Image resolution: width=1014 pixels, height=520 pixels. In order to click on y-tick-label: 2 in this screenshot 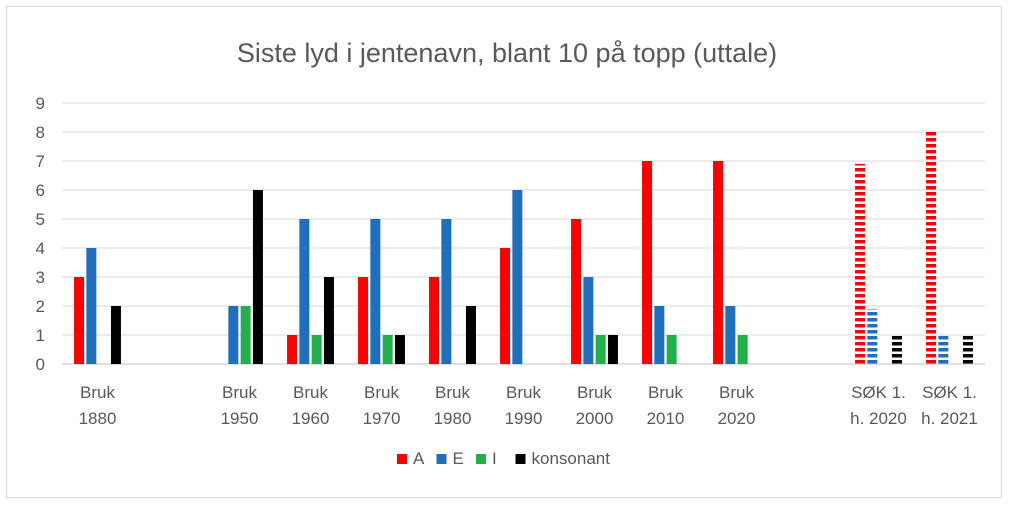, I will do `click(40, 306)`.